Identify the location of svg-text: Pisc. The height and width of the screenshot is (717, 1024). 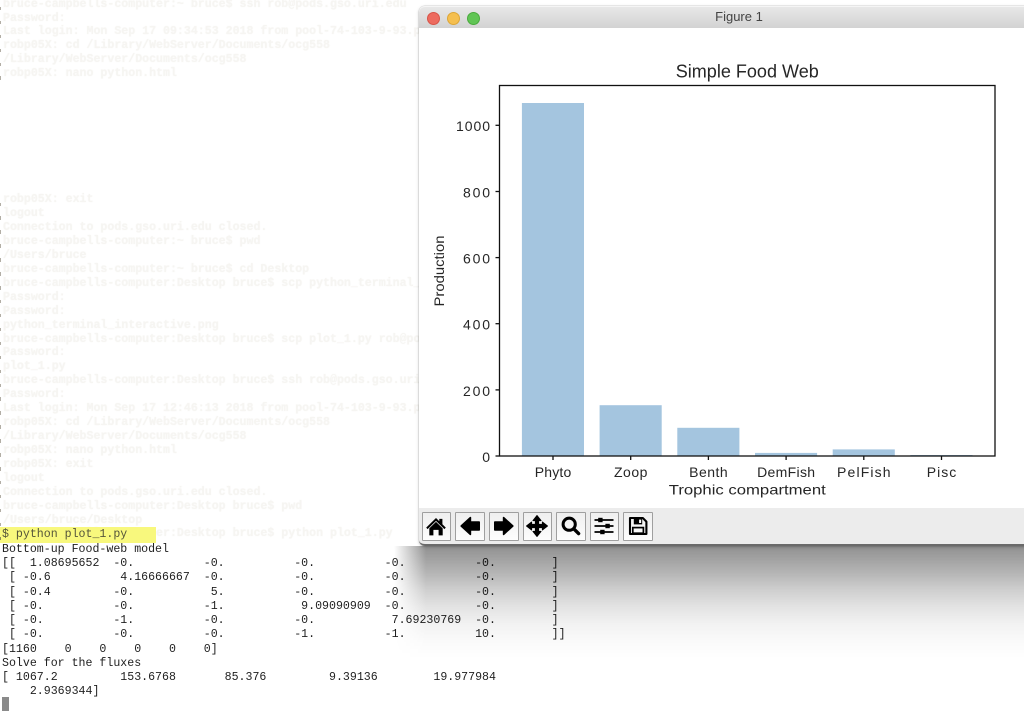
(942, 472).